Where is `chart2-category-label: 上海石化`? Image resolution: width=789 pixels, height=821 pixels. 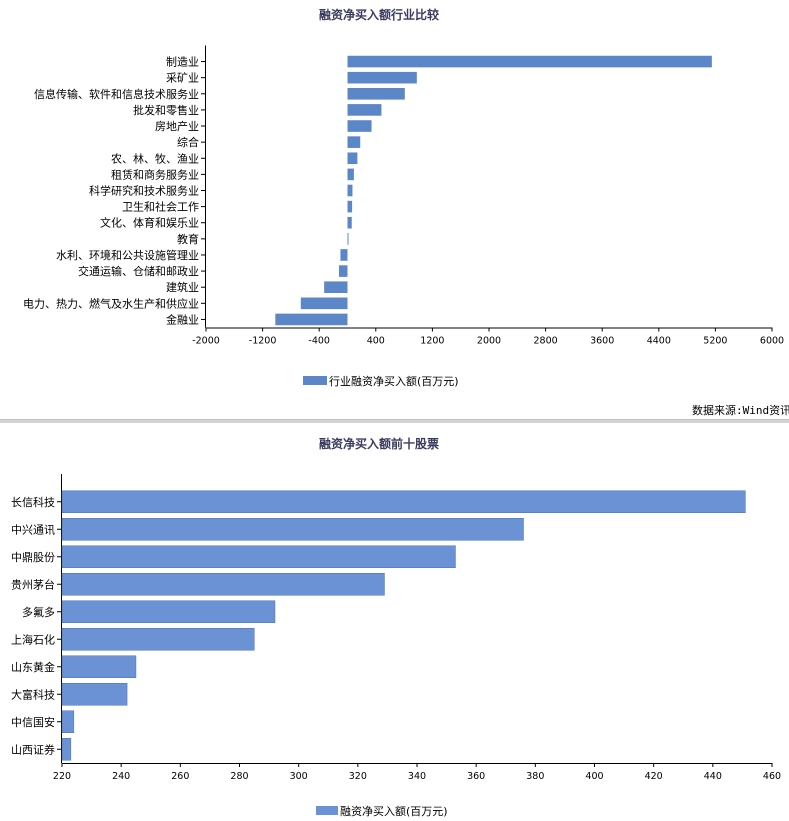 chart2-category-label: 上海石化 is located at coordinates (33, 639).